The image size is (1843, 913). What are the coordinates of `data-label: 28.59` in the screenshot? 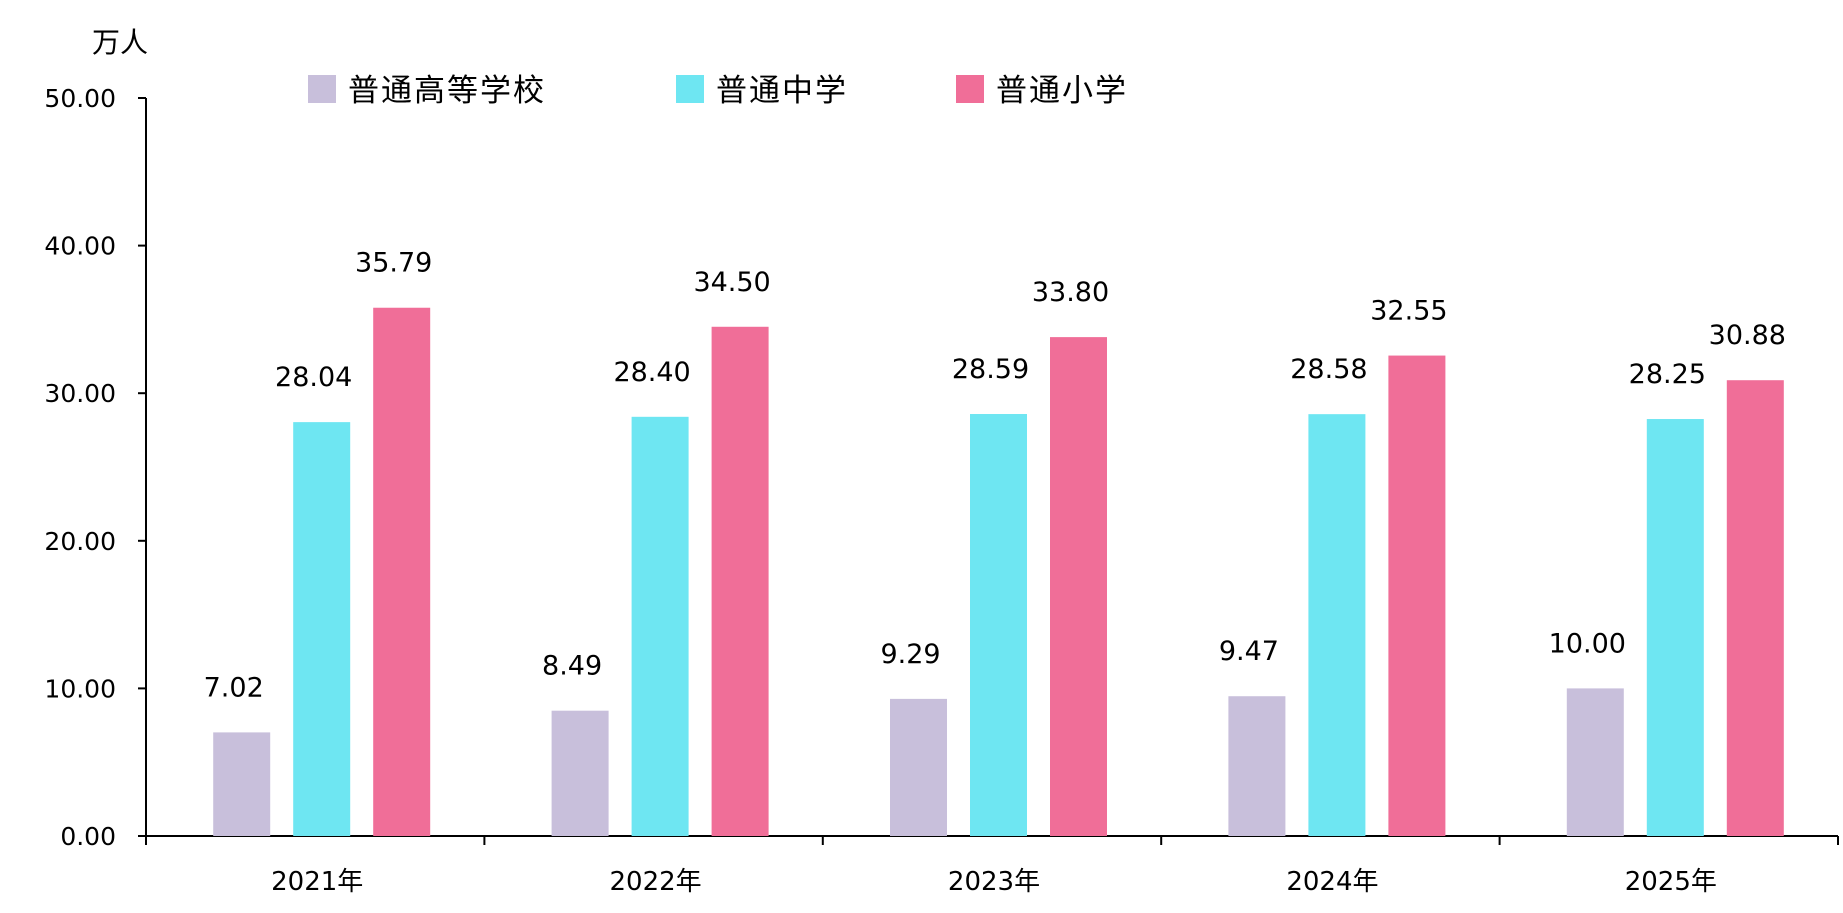 It's located at (990, 369).